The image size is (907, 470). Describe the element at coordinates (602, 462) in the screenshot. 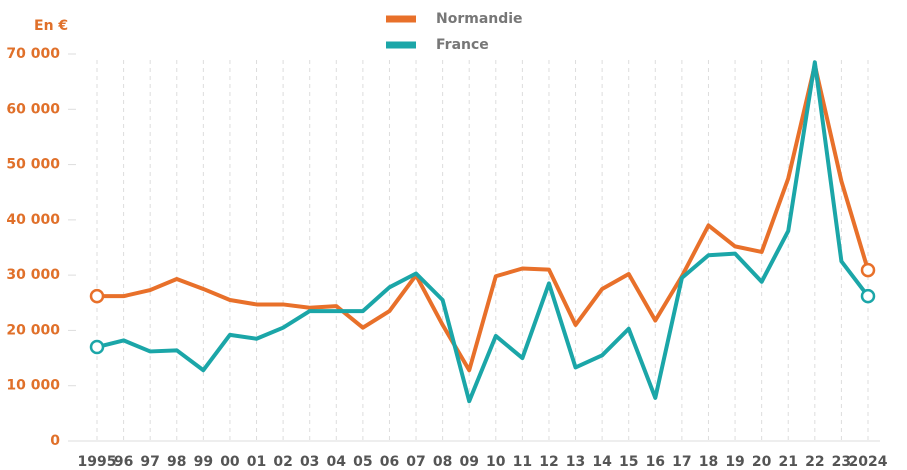

I see `x-tick-label: 14` at that location.